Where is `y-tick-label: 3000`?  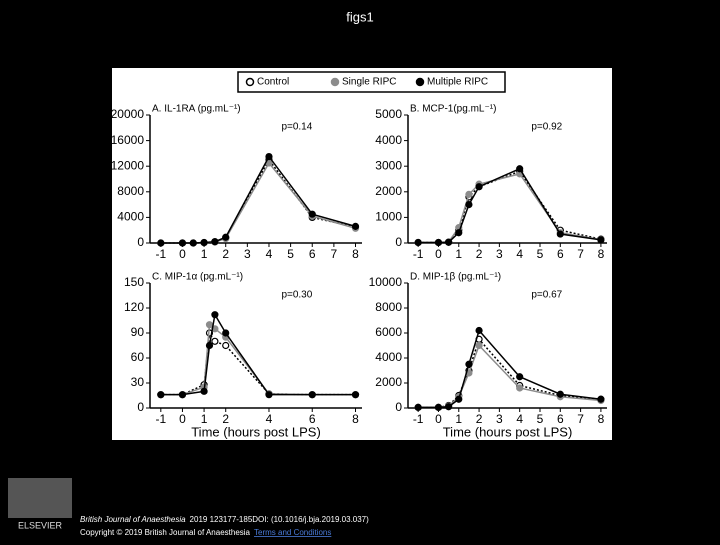
y-tick-label: 3000 is located at coordinates (388, 165).